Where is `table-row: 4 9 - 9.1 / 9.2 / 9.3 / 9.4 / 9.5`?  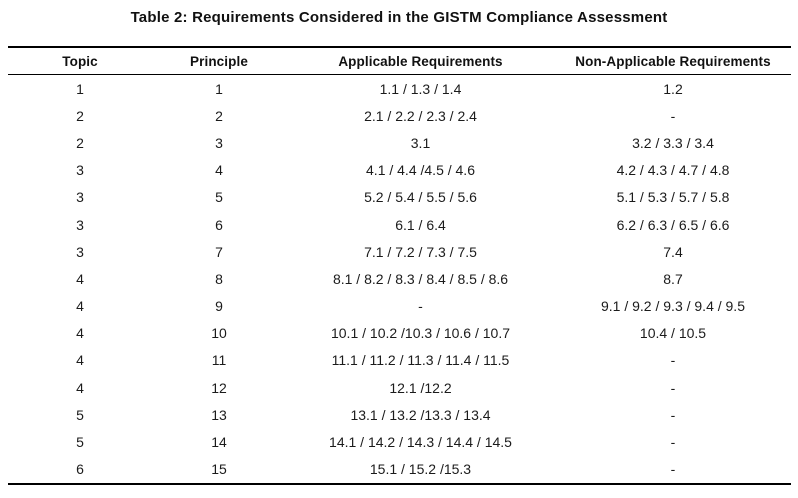 table-row: 4 9 - 9.1 / 9.2 / 9.3 / 9.4 / 9.5 is located at coordinates (399, 306).